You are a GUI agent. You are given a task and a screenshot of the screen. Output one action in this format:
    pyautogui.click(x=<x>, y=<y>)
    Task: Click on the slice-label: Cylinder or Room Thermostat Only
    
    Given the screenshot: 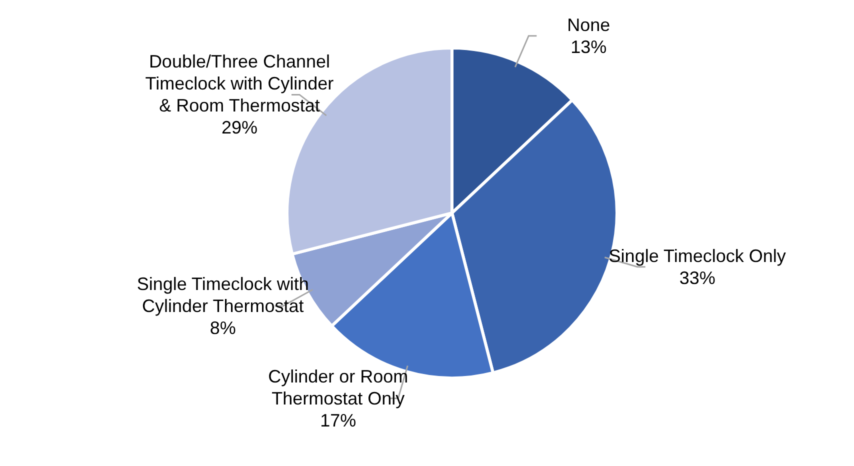 What is the action you would take?
    pyautogui.click(x=338, y=387)
    